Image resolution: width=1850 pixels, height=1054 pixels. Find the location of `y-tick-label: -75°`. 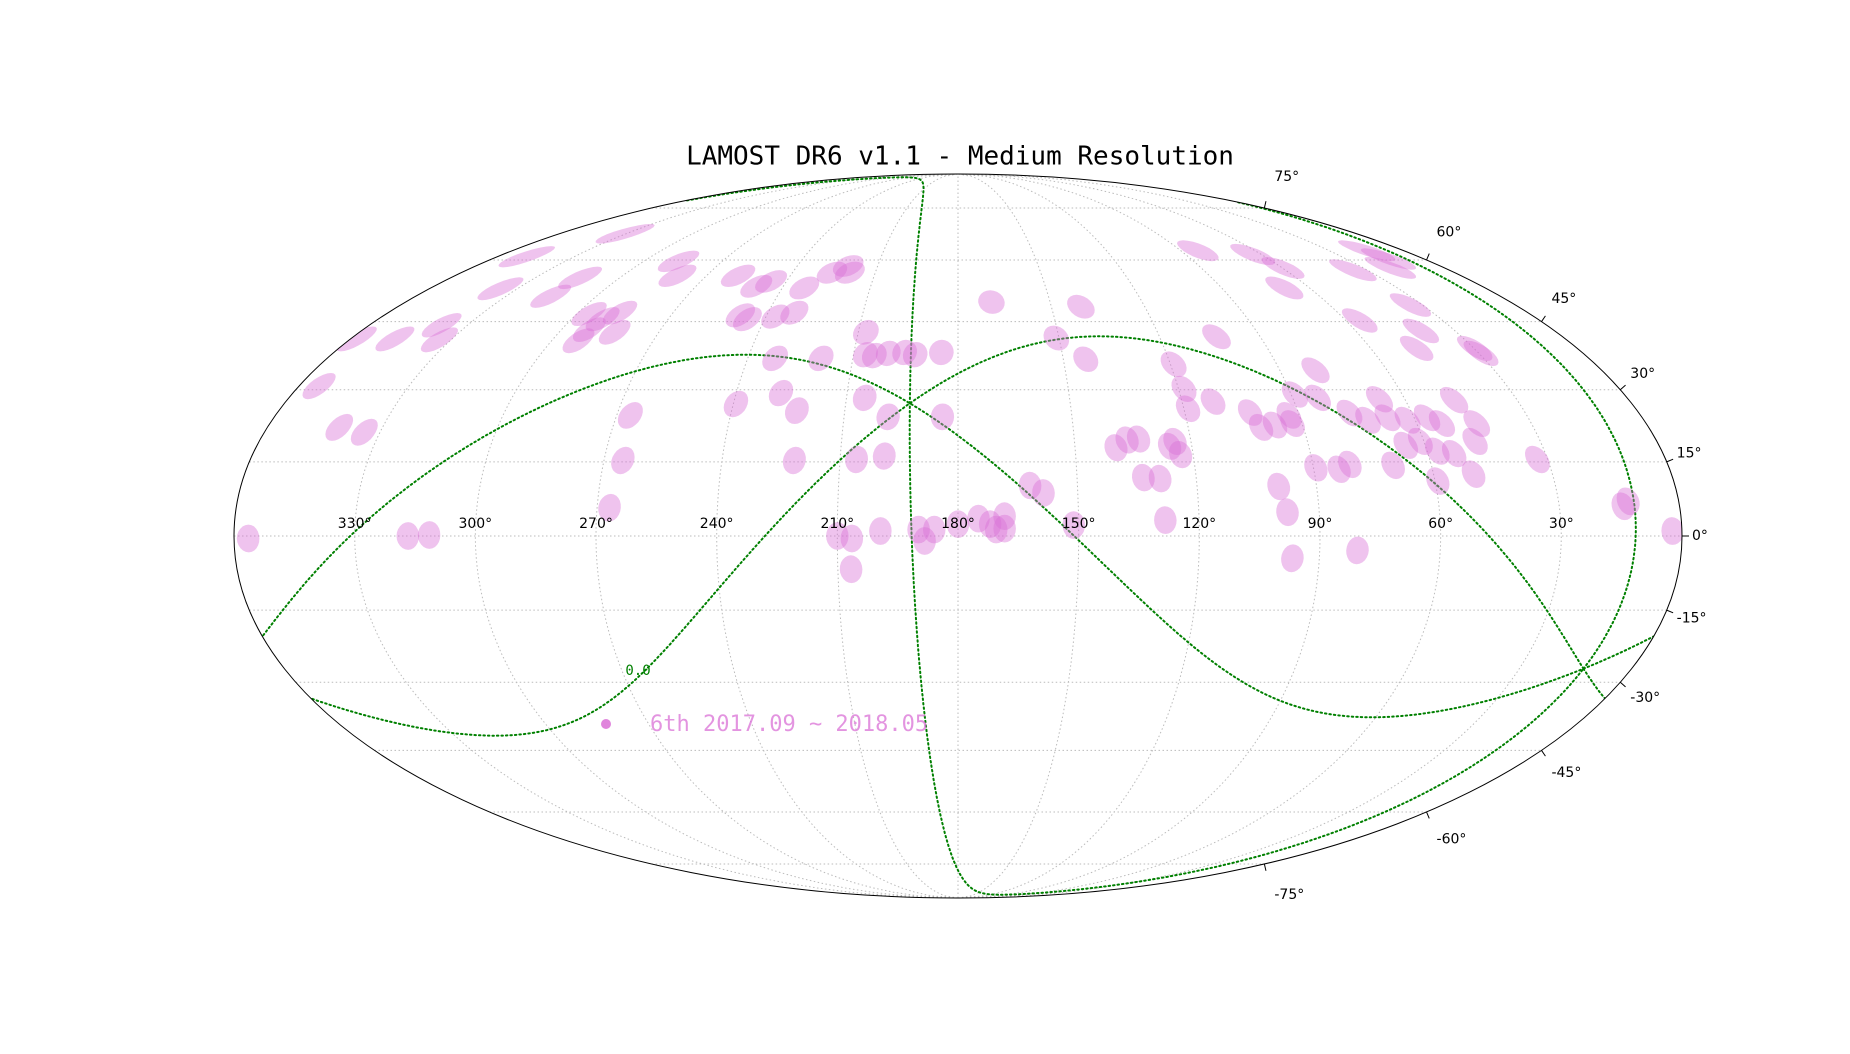

y-tick-label: -75° is located at coordinates (1289, 895).